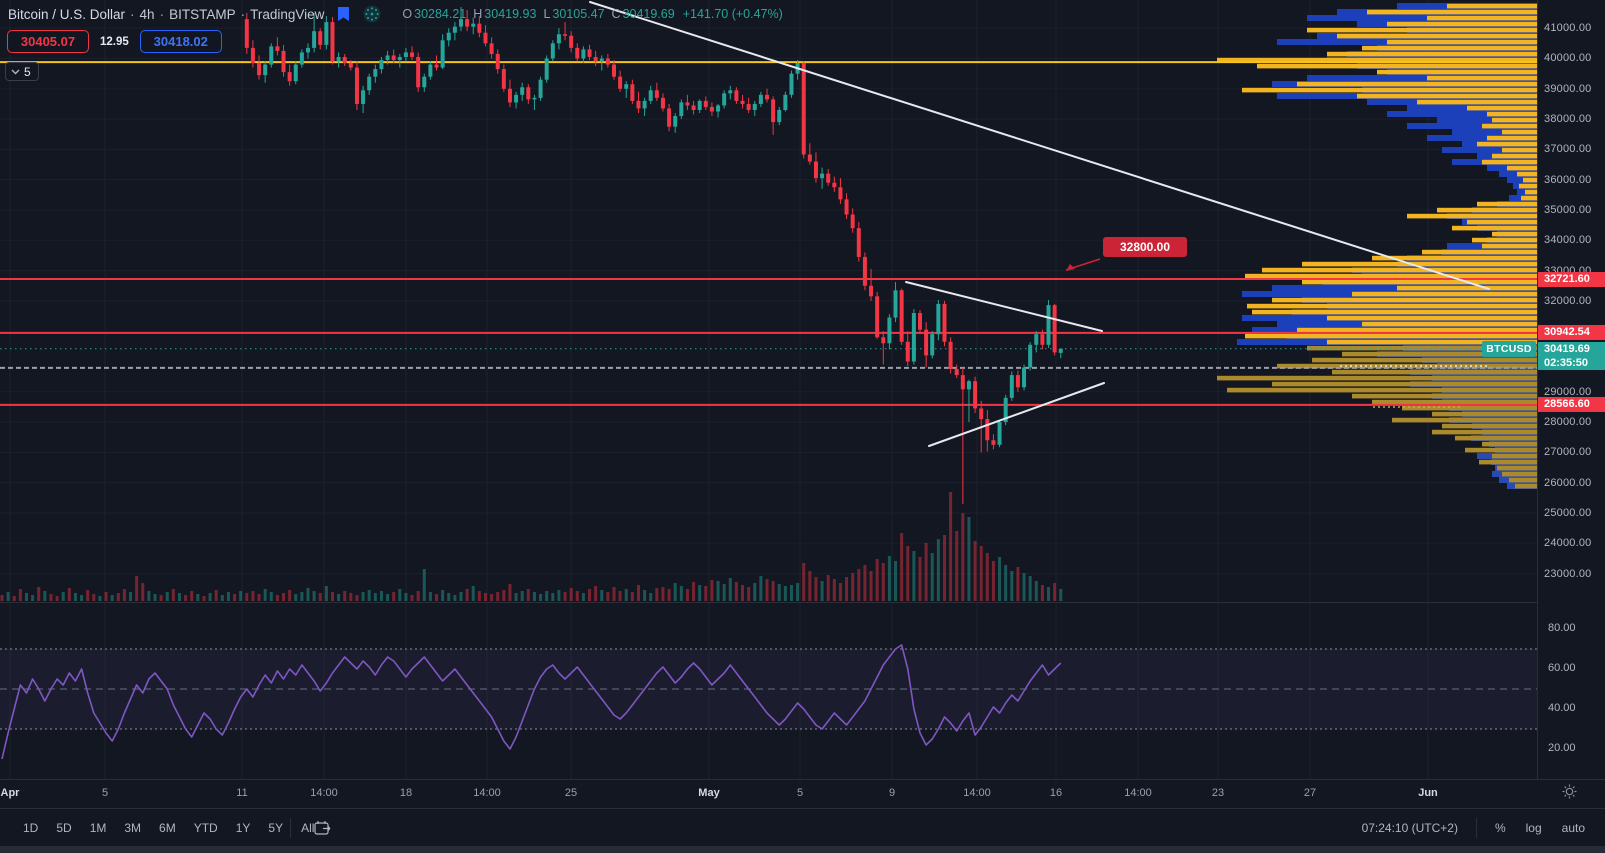 This screenshot has height=853, width=1605. Describe the element at coordinates (709, 793) in the screenshot. I see `time-tick-label: May` at that location.